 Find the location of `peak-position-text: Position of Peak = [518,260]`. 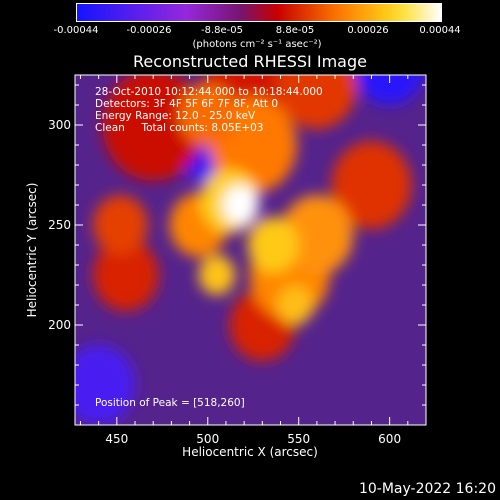

peak-position-text: Position of Peak = [518,260] is located at coordinates (170, 403).